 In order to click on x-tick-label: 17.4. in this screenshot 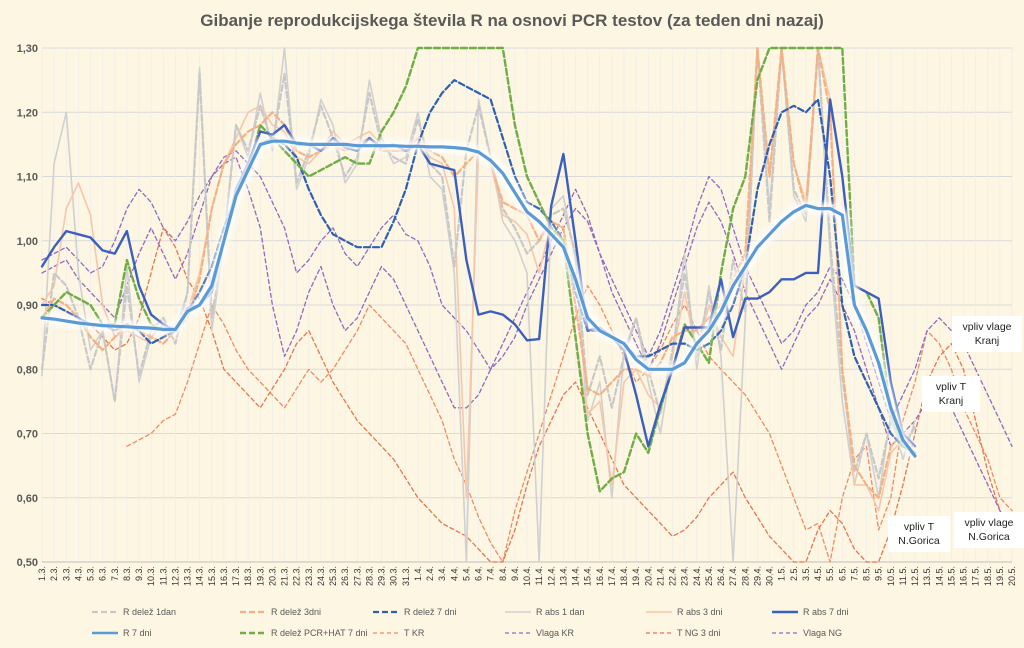, I will do `click(612, 576)`.